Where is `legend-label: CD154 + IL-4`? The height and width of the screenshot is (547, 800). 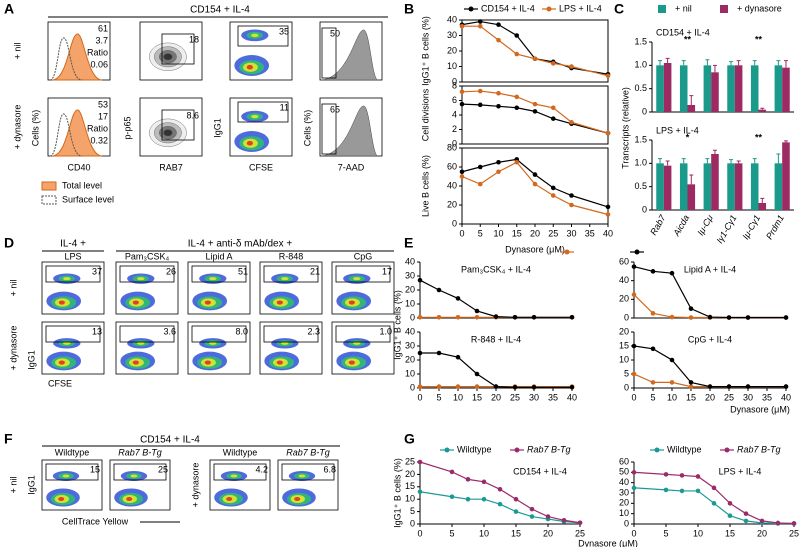
legend-label: CD154 + IL-4 is located at coordinates (508, 8).